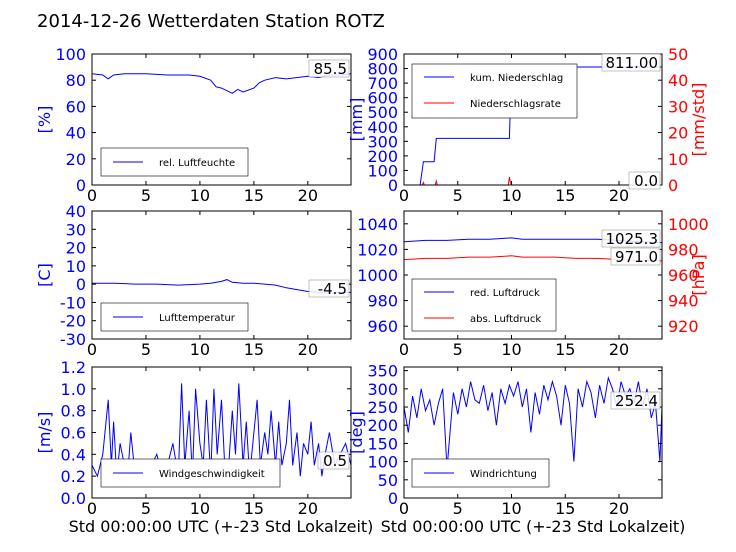  What do you see at coordinates (698, 120) in the screenshot?
I see `y2-axis-label: [mm/std]` at bounding box center [698, 120].